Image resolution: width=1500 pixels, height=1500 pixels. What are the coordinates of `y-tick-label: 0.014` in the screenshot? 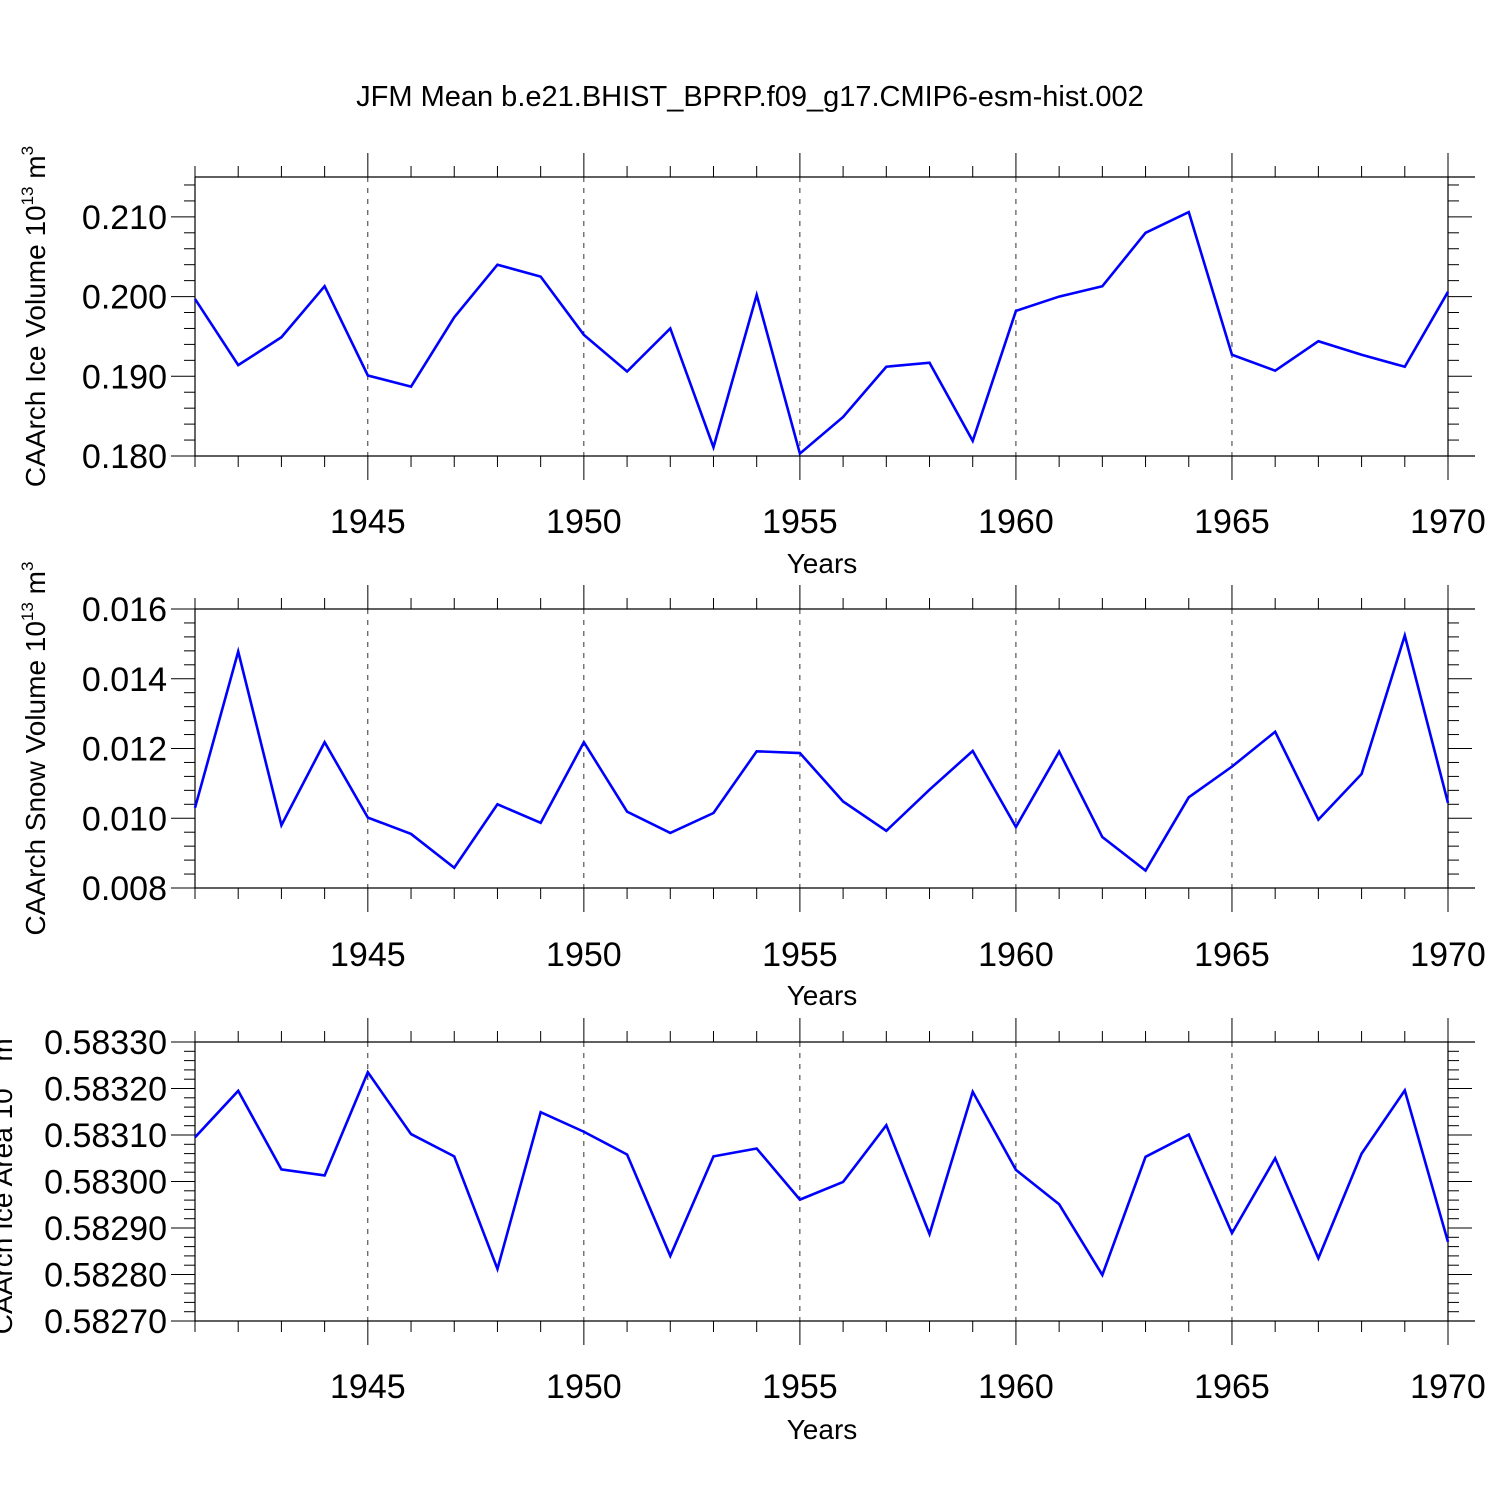 It's located at (124, 680).